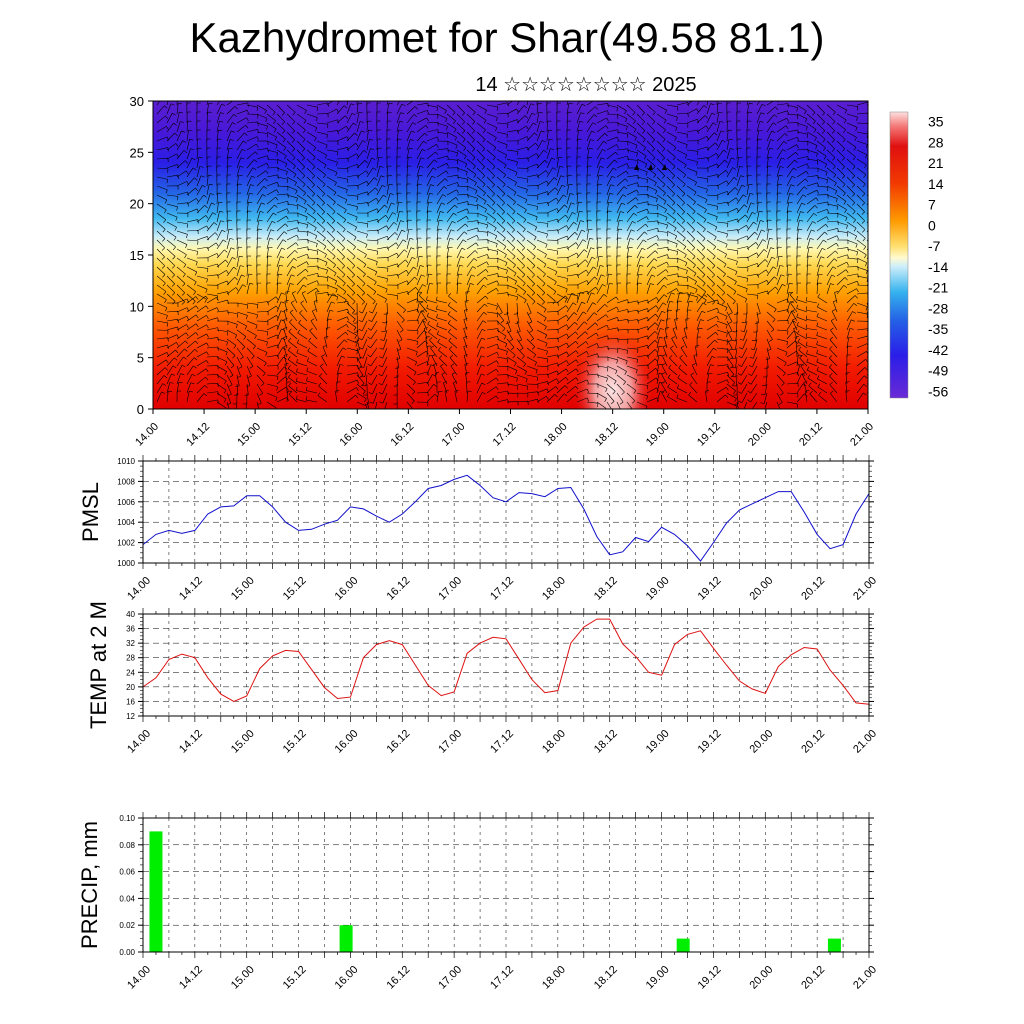 The image size is (1024, 1024). I want to click on colorbar-label: 21, so click(936, 163).